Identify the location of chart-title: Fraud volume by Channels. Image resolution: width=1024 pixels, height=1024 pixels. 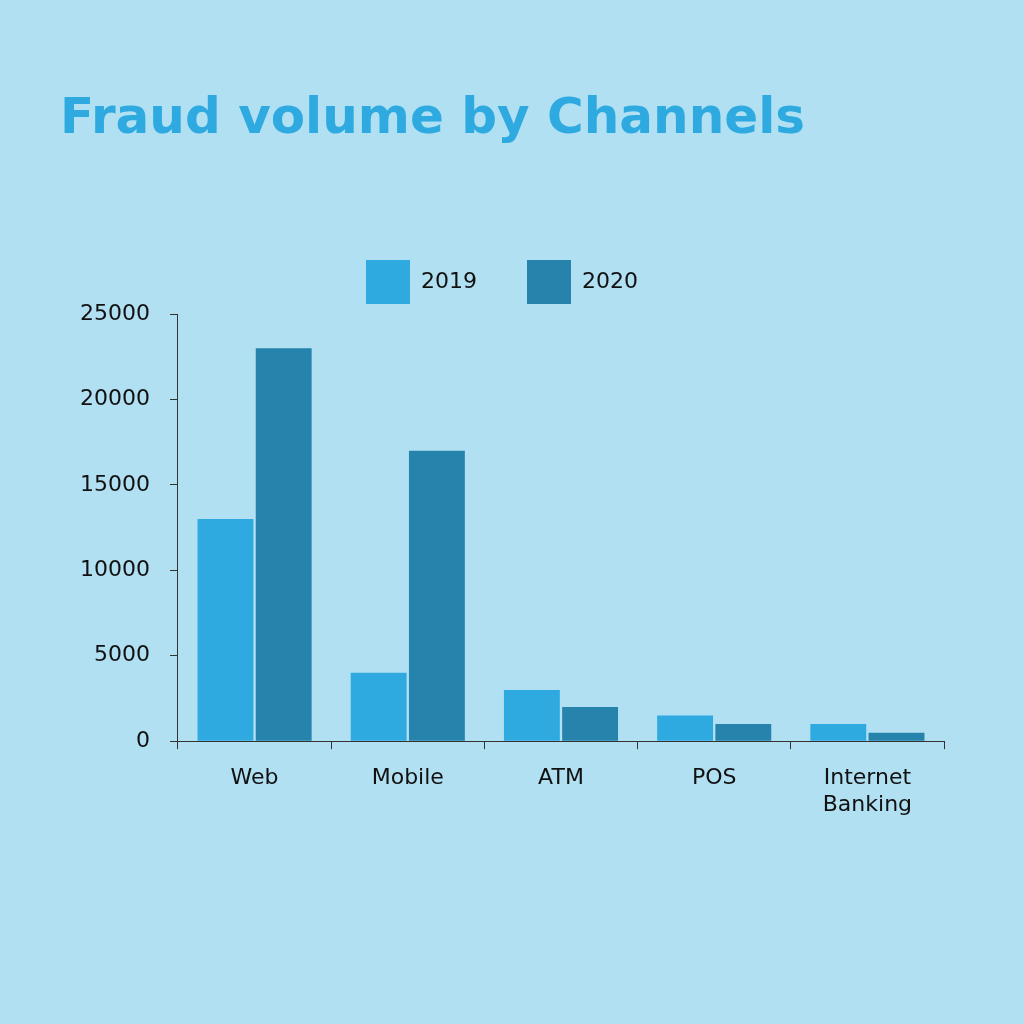
(433, 115).